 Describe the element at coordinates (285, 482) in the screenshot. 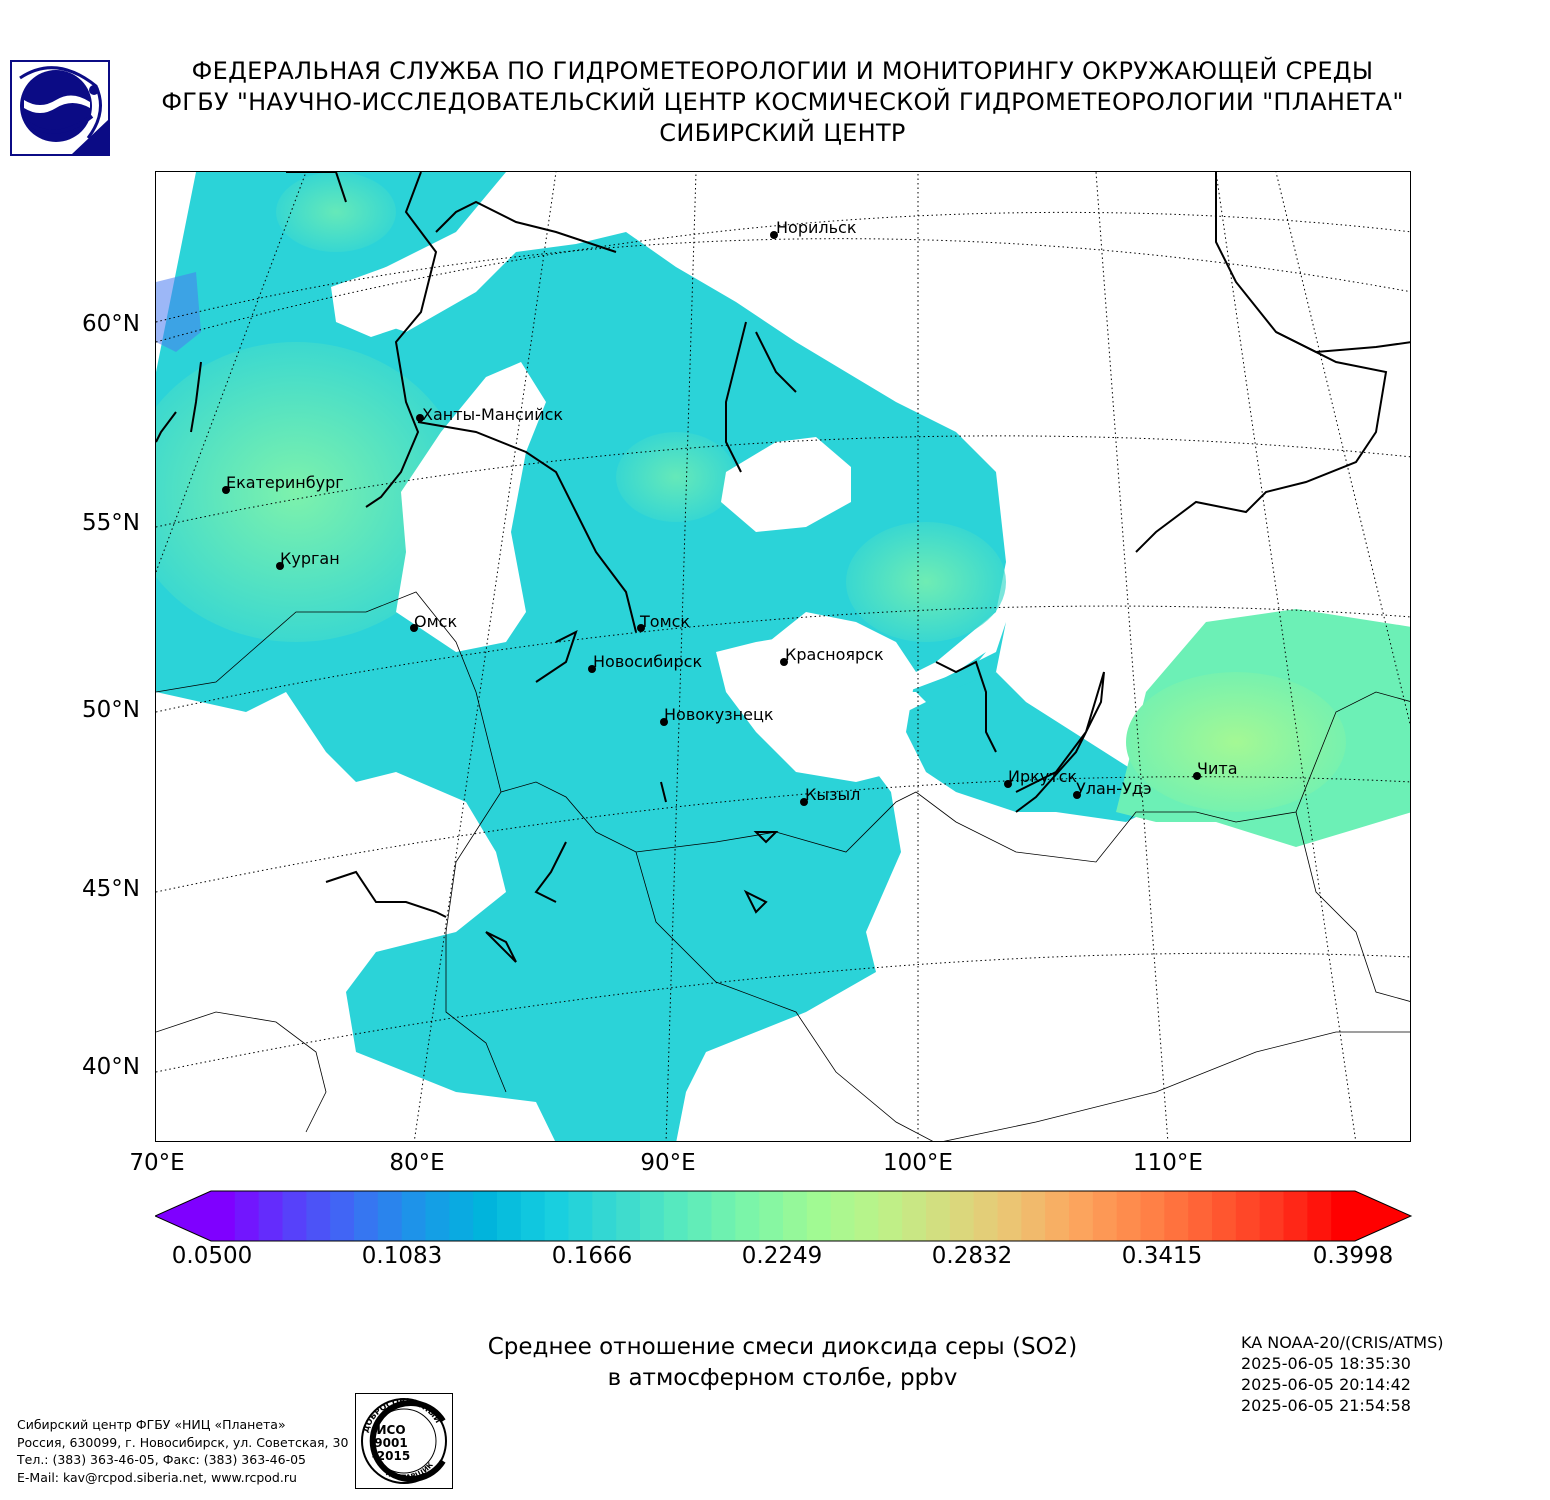

I see `city-label-ekaterinburg: Екатеринбург` at that location.